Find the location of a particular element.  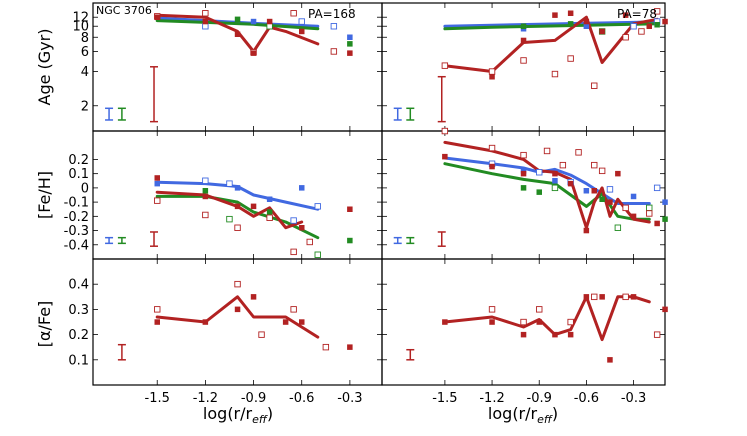

y-tick-label: 0.2 is located at coordinates (78, 335).